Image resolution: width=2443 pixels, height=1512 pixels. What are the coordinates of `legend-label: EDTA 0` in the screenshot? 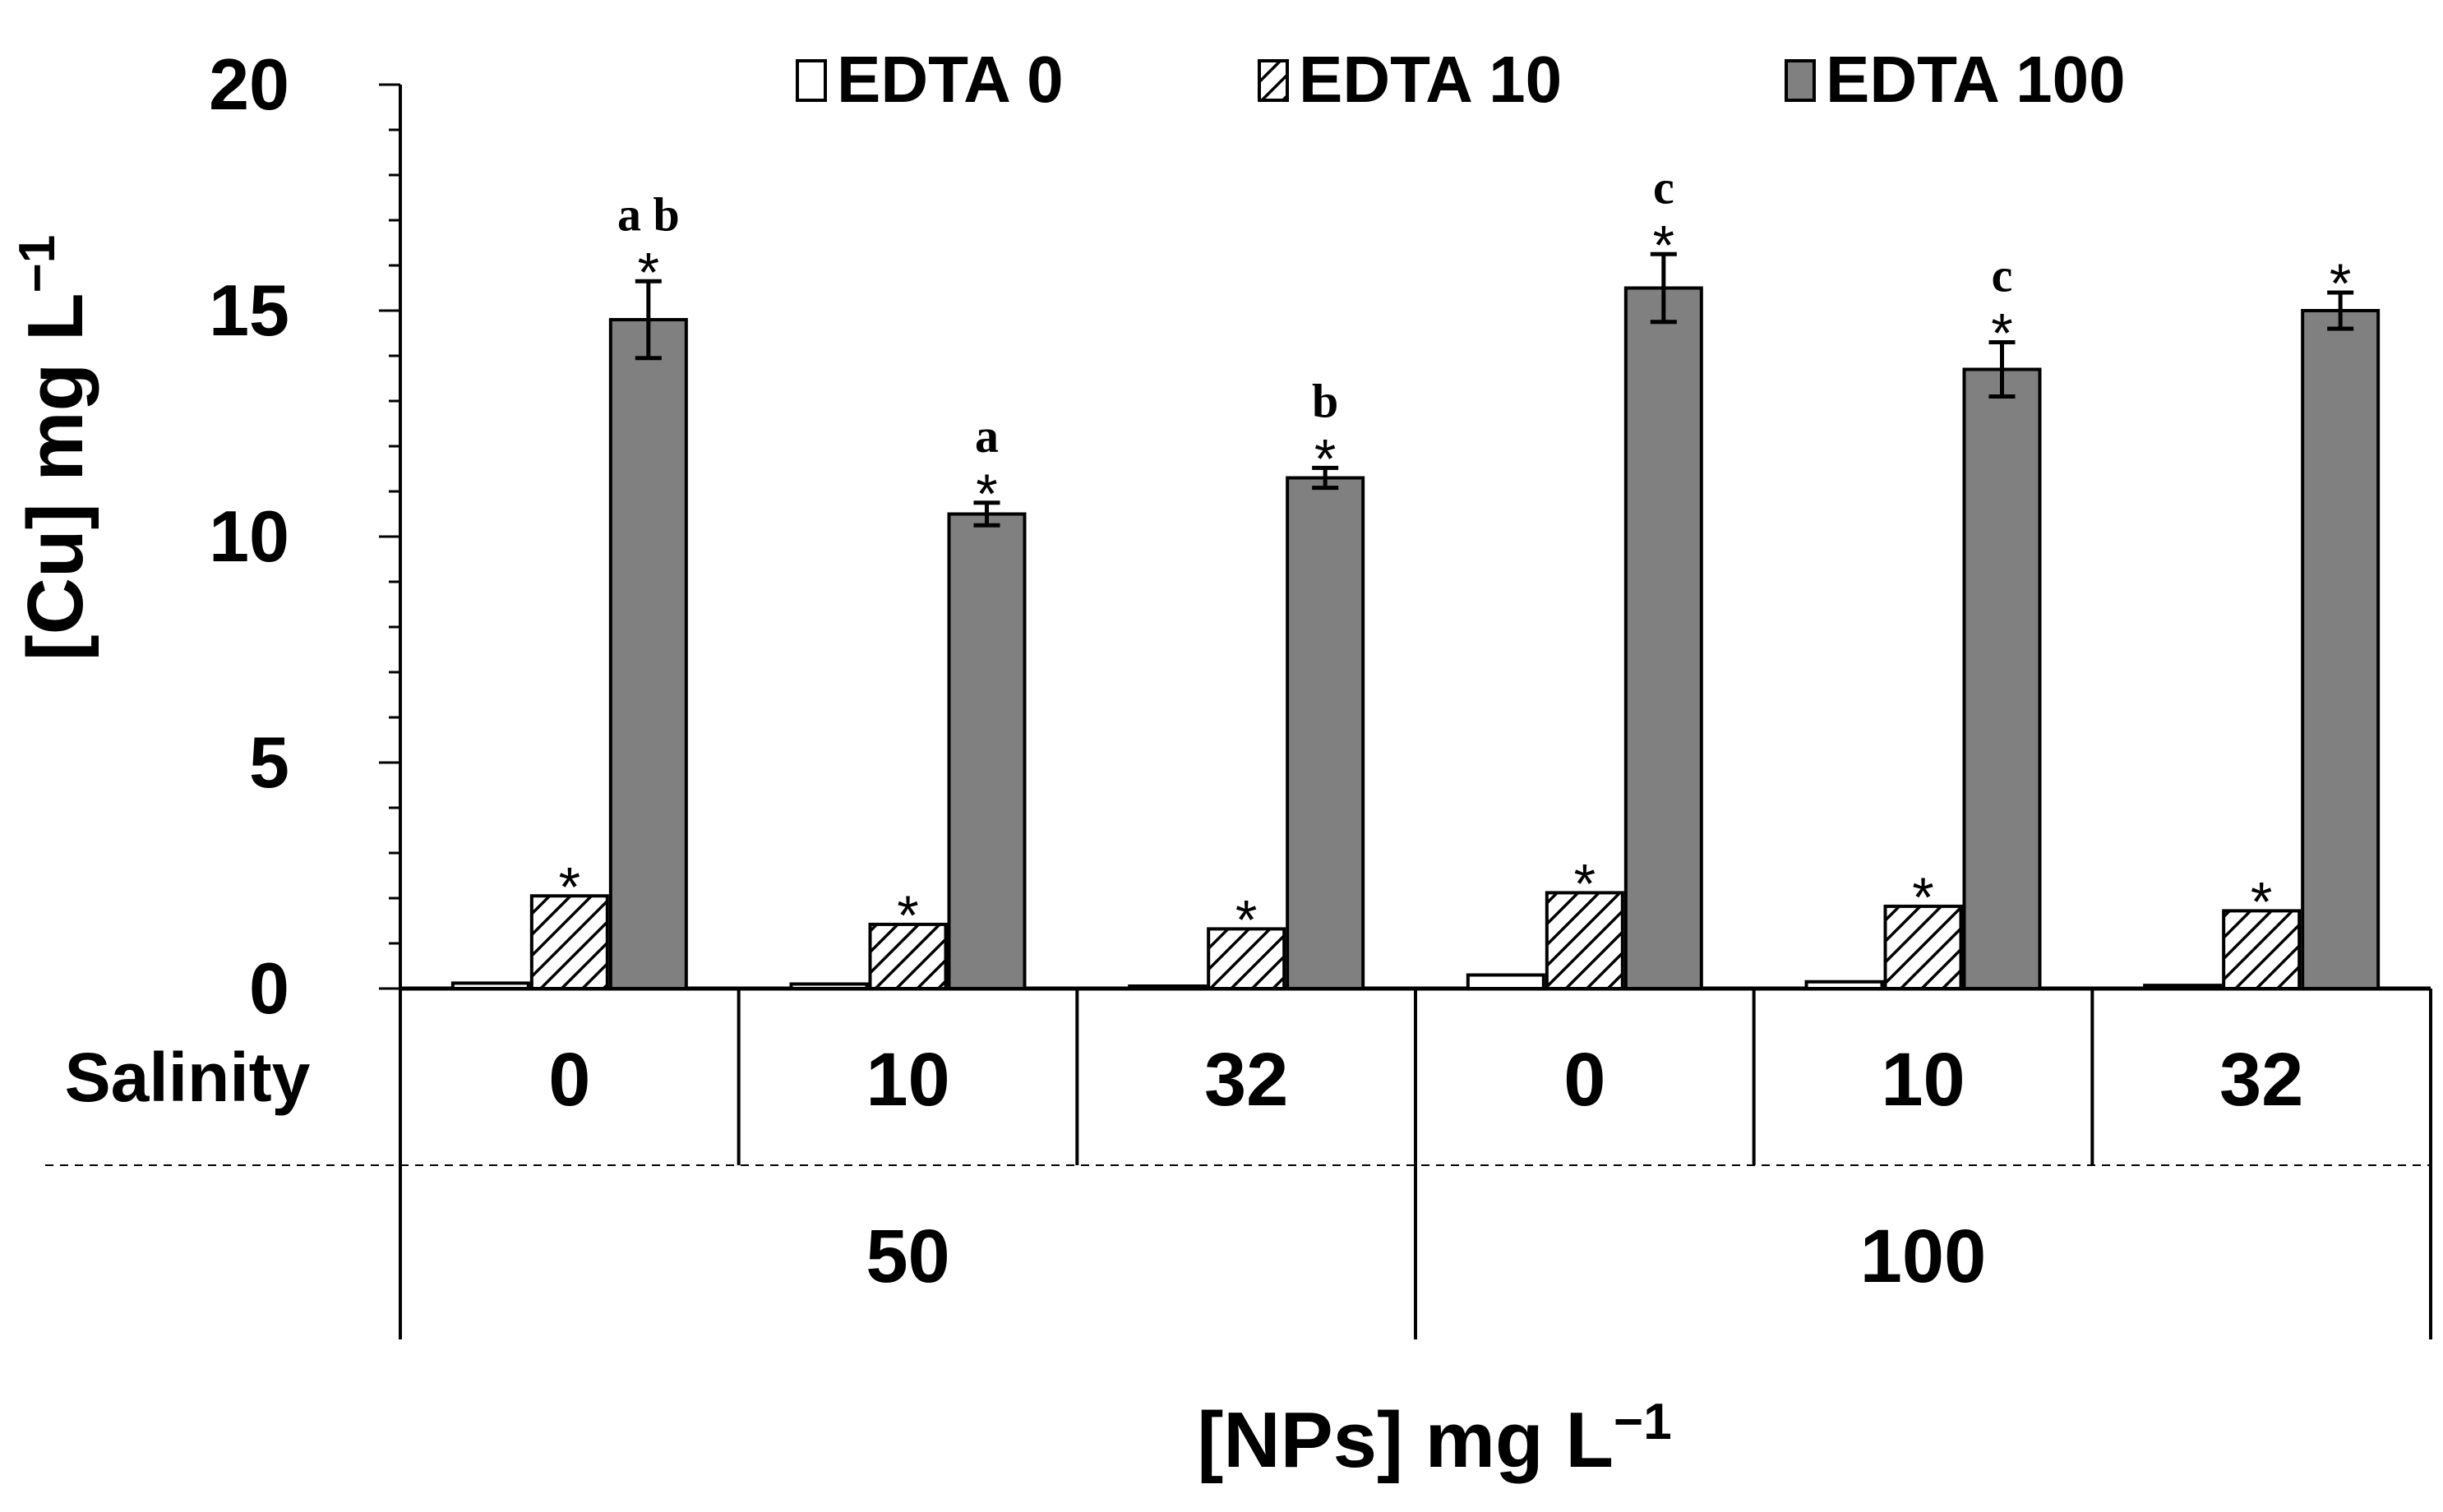 It's located at (951, 79).